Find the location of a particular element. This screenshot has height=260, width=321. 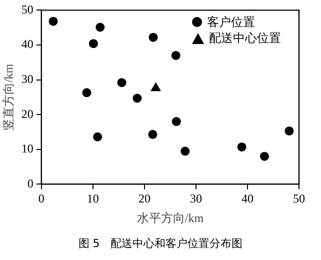

y-tick-label: 30 is located at coordinates (27, 79).